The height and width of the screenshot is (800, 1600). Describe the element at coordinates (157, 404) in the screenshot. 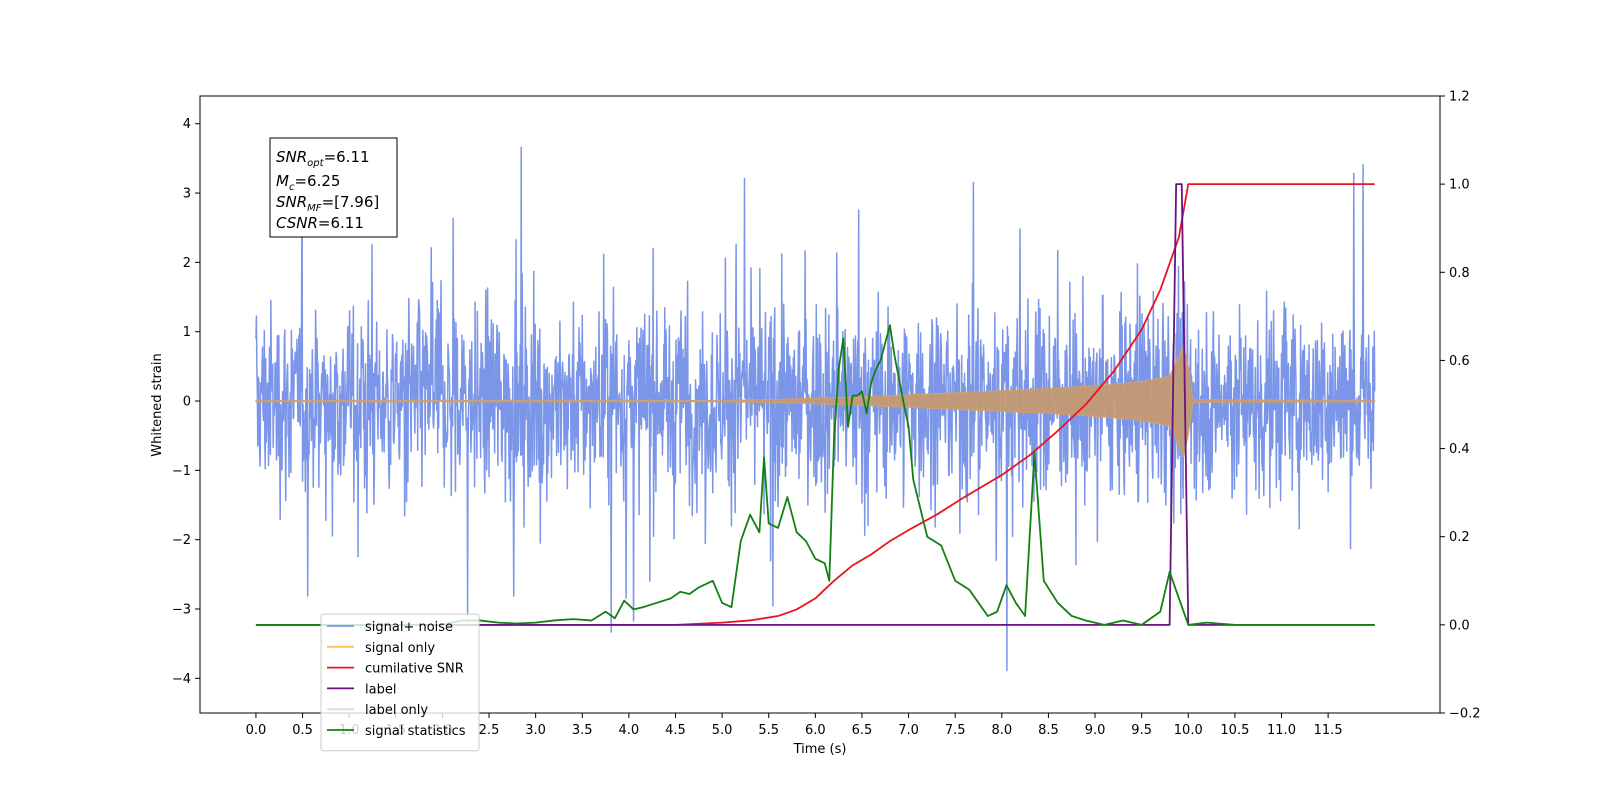

I see `y-axis-label-left: Whitened strain` at that location.